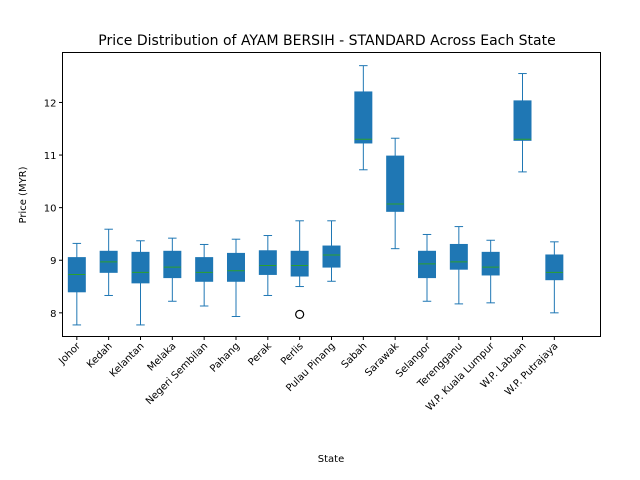 The height and width of the screenshot is (480, 640). Describe the element at coordinates (177, 374) in the screenshot. I see `x-tick-label: Negeri Sembilan` at that location.